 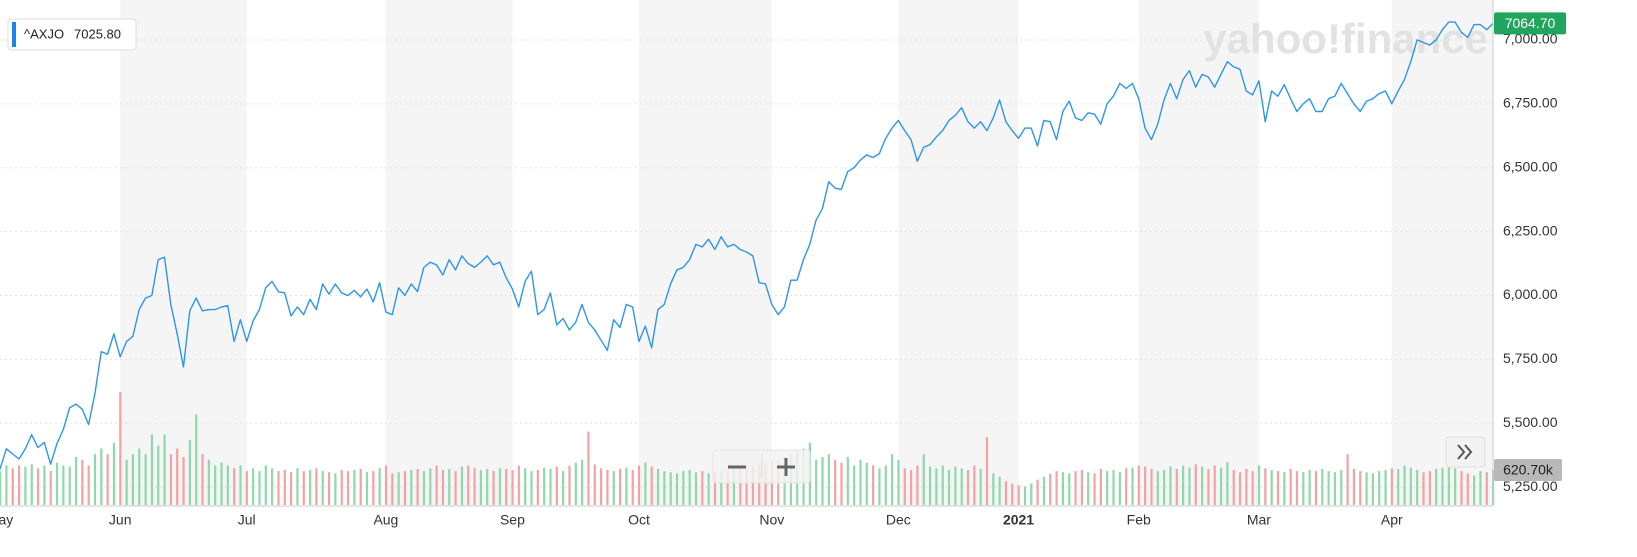 What do you see at coordinates (705, 253) in the screenshot?
I see `month-band` at bounding box center [705, 253].